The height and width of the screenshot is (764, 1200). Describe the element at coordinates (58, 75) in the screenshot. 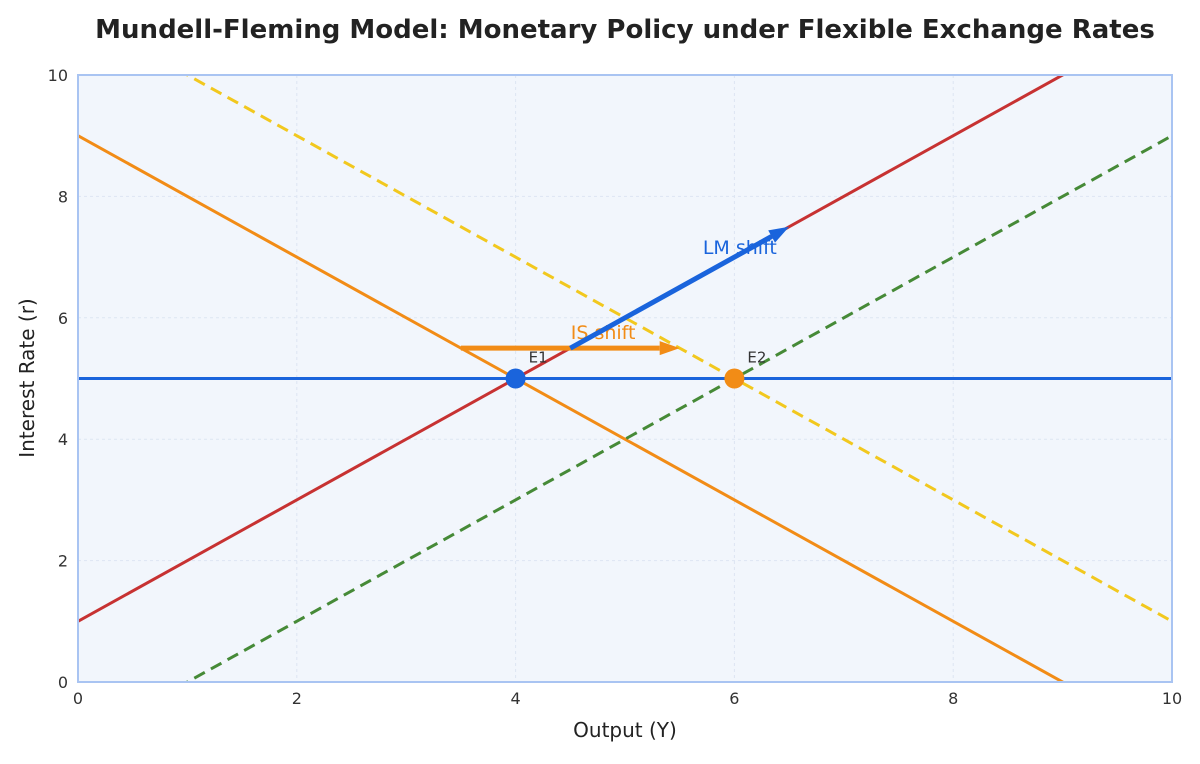

I see `y-tick-label: 10` at that location.